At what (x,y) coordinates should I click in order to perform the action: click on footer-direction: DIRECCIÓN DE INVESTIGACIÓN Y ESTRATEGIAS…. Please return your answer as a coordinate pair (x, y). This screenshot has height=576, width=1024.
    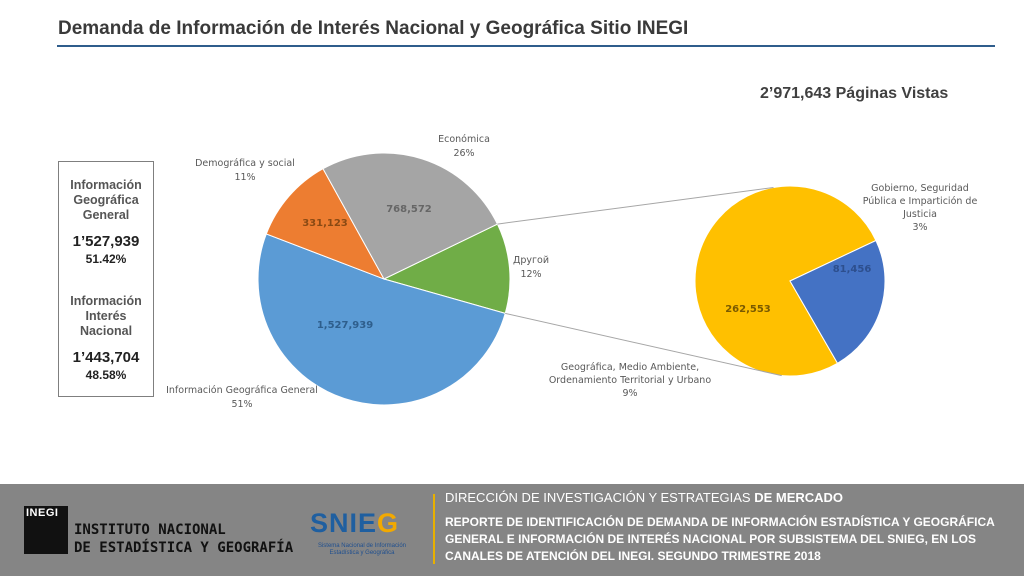
    Looking at the image, I should click on (644, 497).